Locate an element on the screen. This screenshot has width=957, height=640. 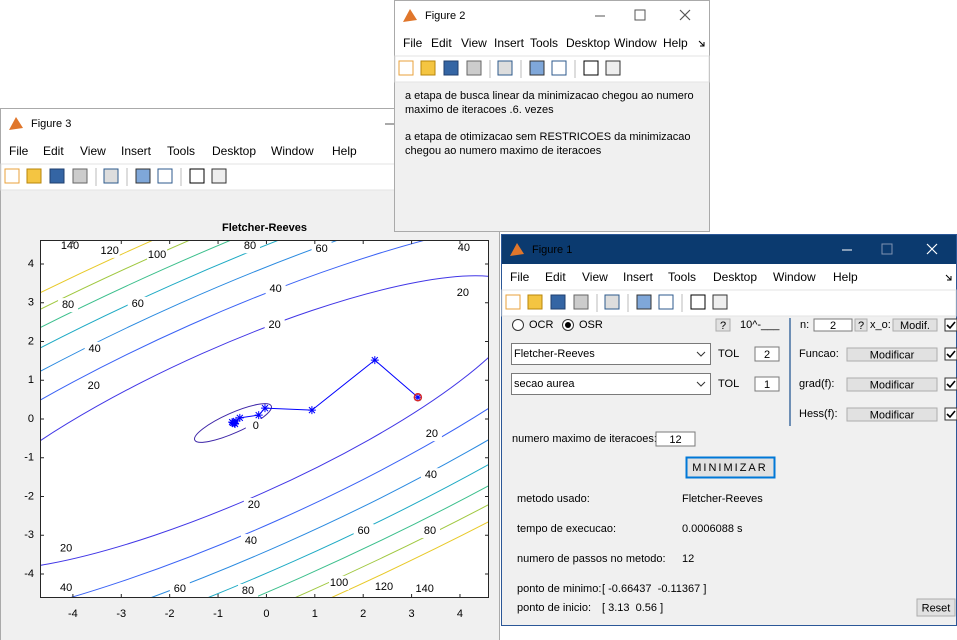
reset-button-frame is located at coordinates (936, 607).